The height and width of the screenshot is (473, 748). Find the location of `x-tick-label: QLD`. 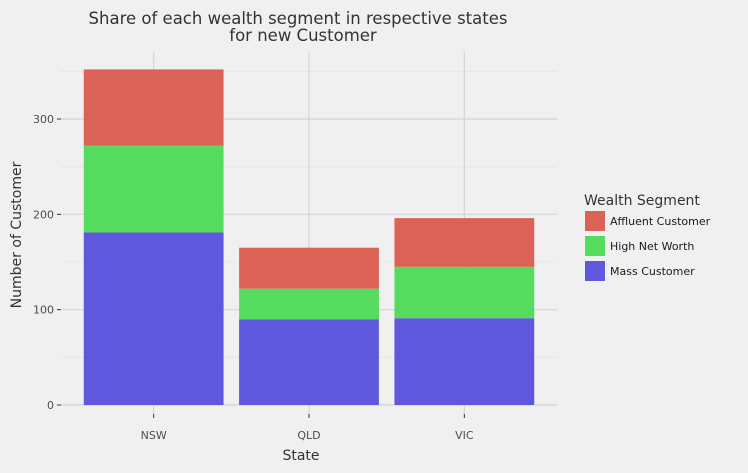

x-tick-label: QLD is located at coordinates (308, 435).